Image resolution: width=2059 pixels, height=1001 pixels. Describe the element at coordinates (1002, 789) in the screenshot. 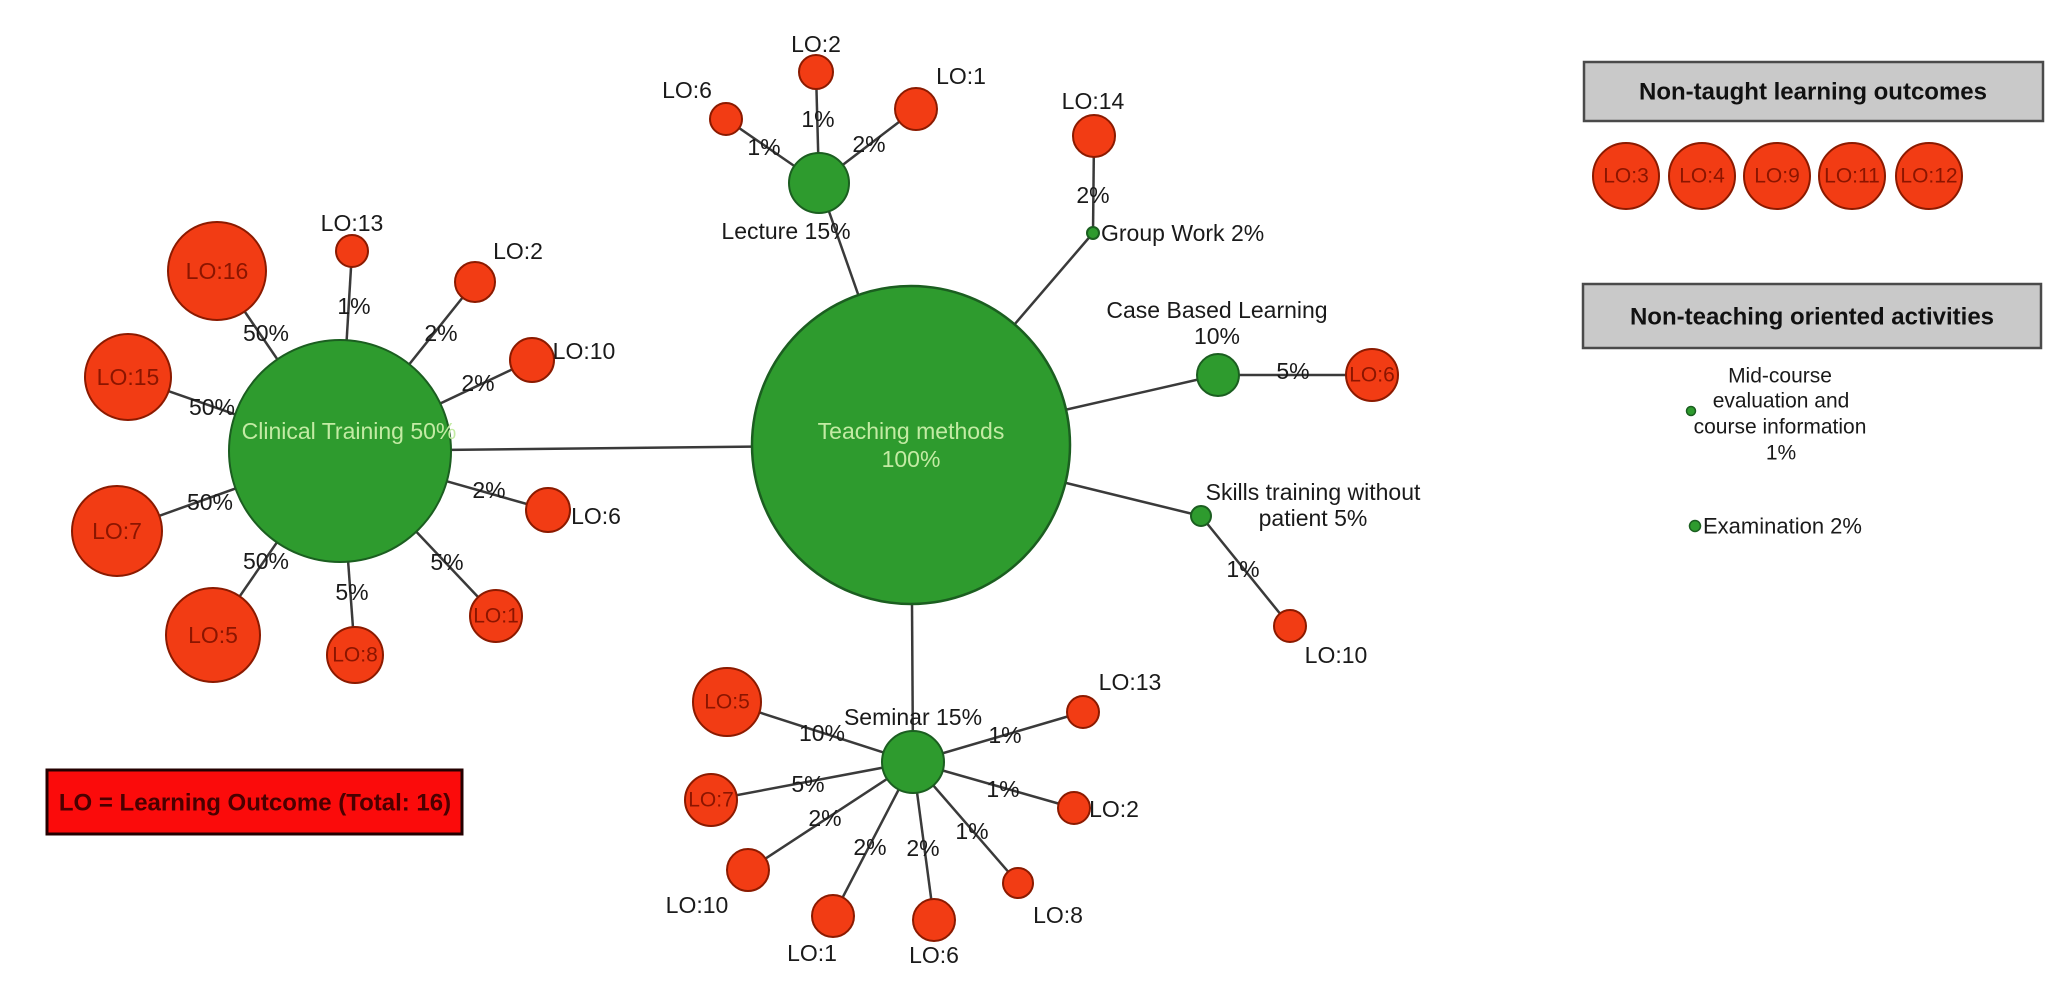

I see `pct-label-seminar-lo-2: 1%` at that location.